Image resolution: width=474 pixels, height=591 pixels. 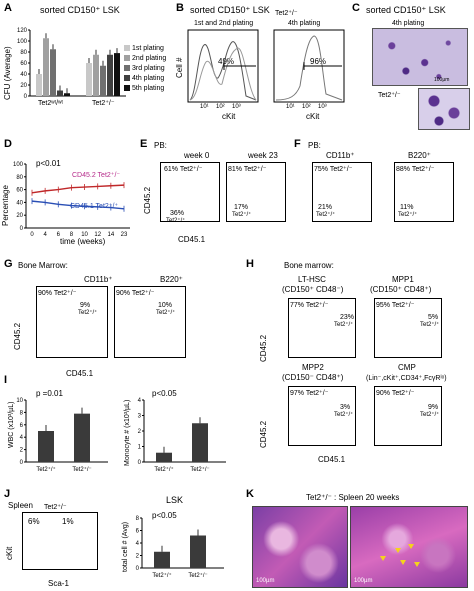 What do you see at coordinates (230, 10) in the screenshot?
I see `panel-b-title: sorted CD150⁺ LSK` at bounding box center [230, 10].